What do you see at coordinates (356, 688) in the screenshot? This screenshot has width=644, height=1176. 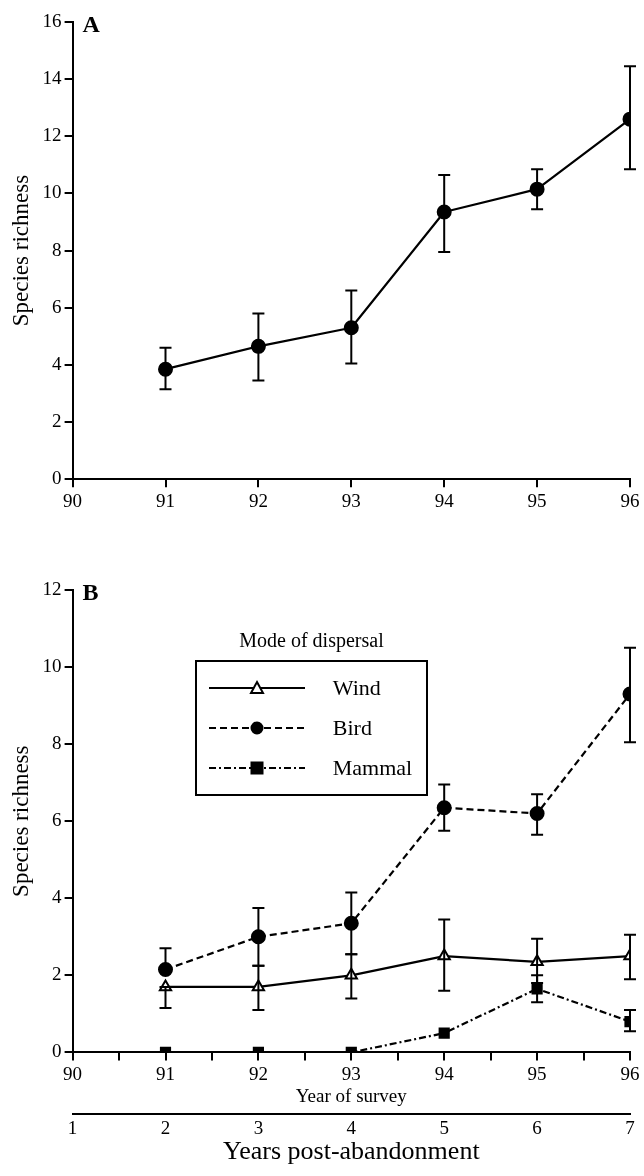 I see `legend-label: Wind` at bounding box center [356, 688].